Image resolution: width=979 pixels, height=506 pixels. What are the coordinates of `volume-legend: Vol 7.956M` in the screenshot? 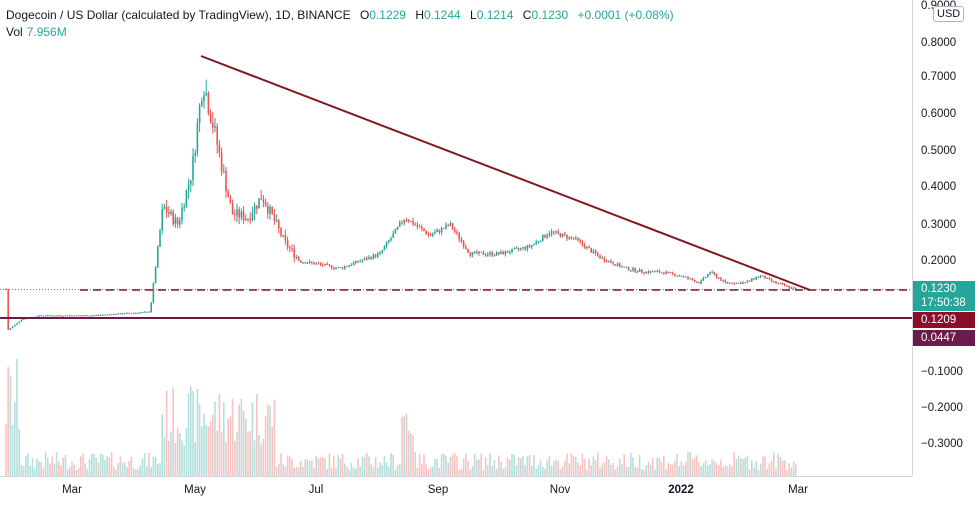 It's located at (36, 32).